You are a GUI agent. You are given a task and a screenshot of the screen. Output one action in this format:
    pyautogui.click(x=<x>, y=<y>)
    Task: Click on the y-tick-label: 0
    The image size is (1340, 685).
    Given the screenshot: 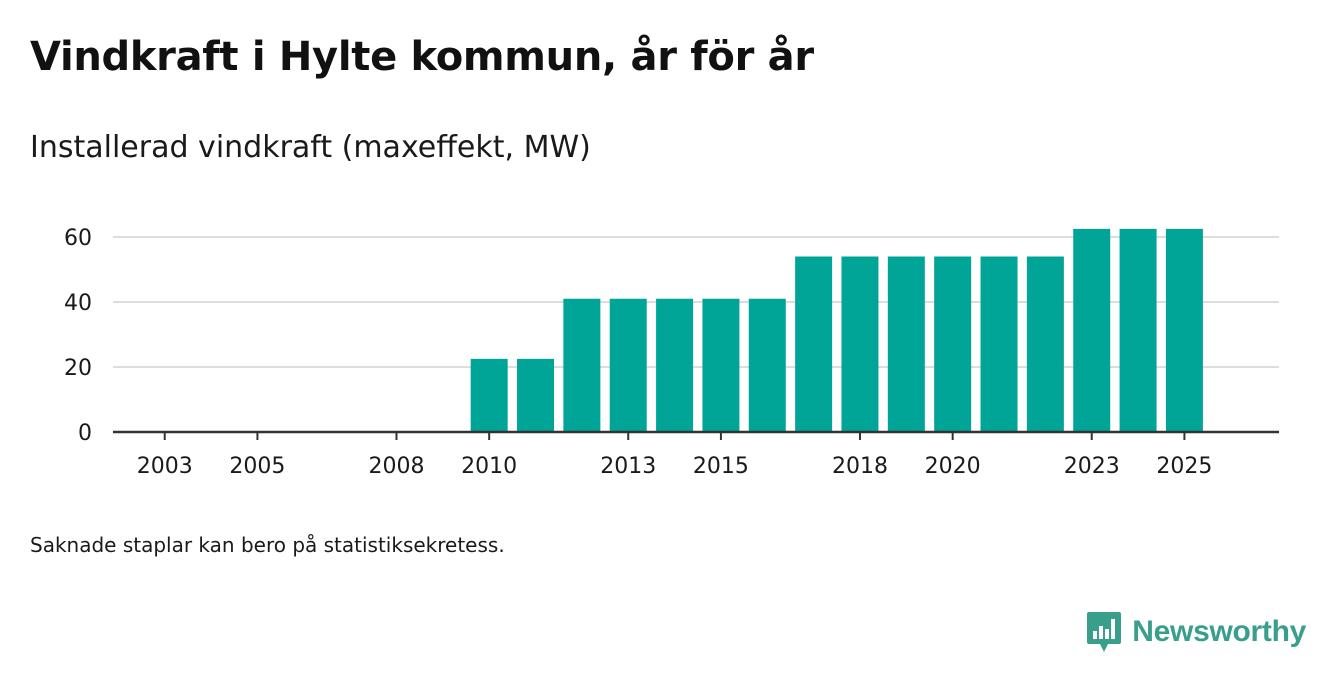 What is the action you would take?
    pyautogui.click(x=85, y=433)
    